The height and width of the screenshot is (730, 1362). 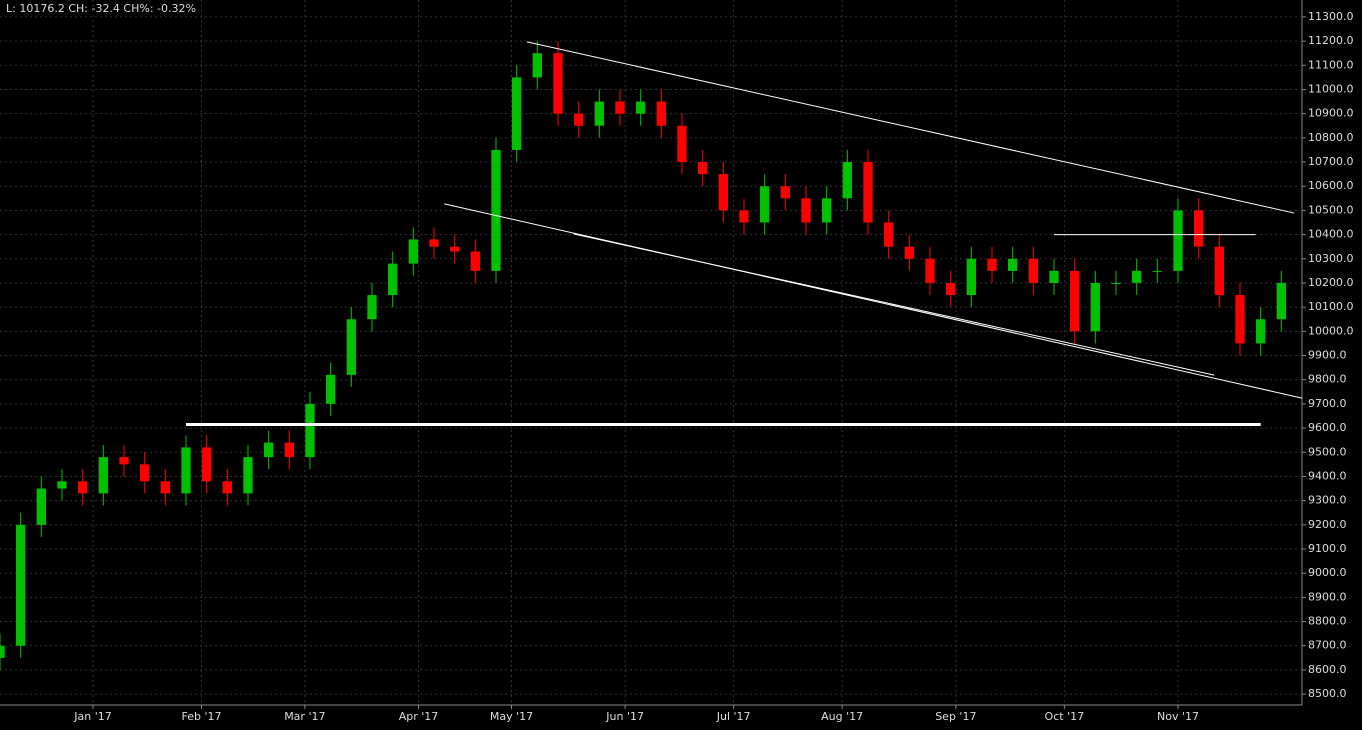 I want to click on y-tick-label: 10600.0, so click(x=1331, y=185).